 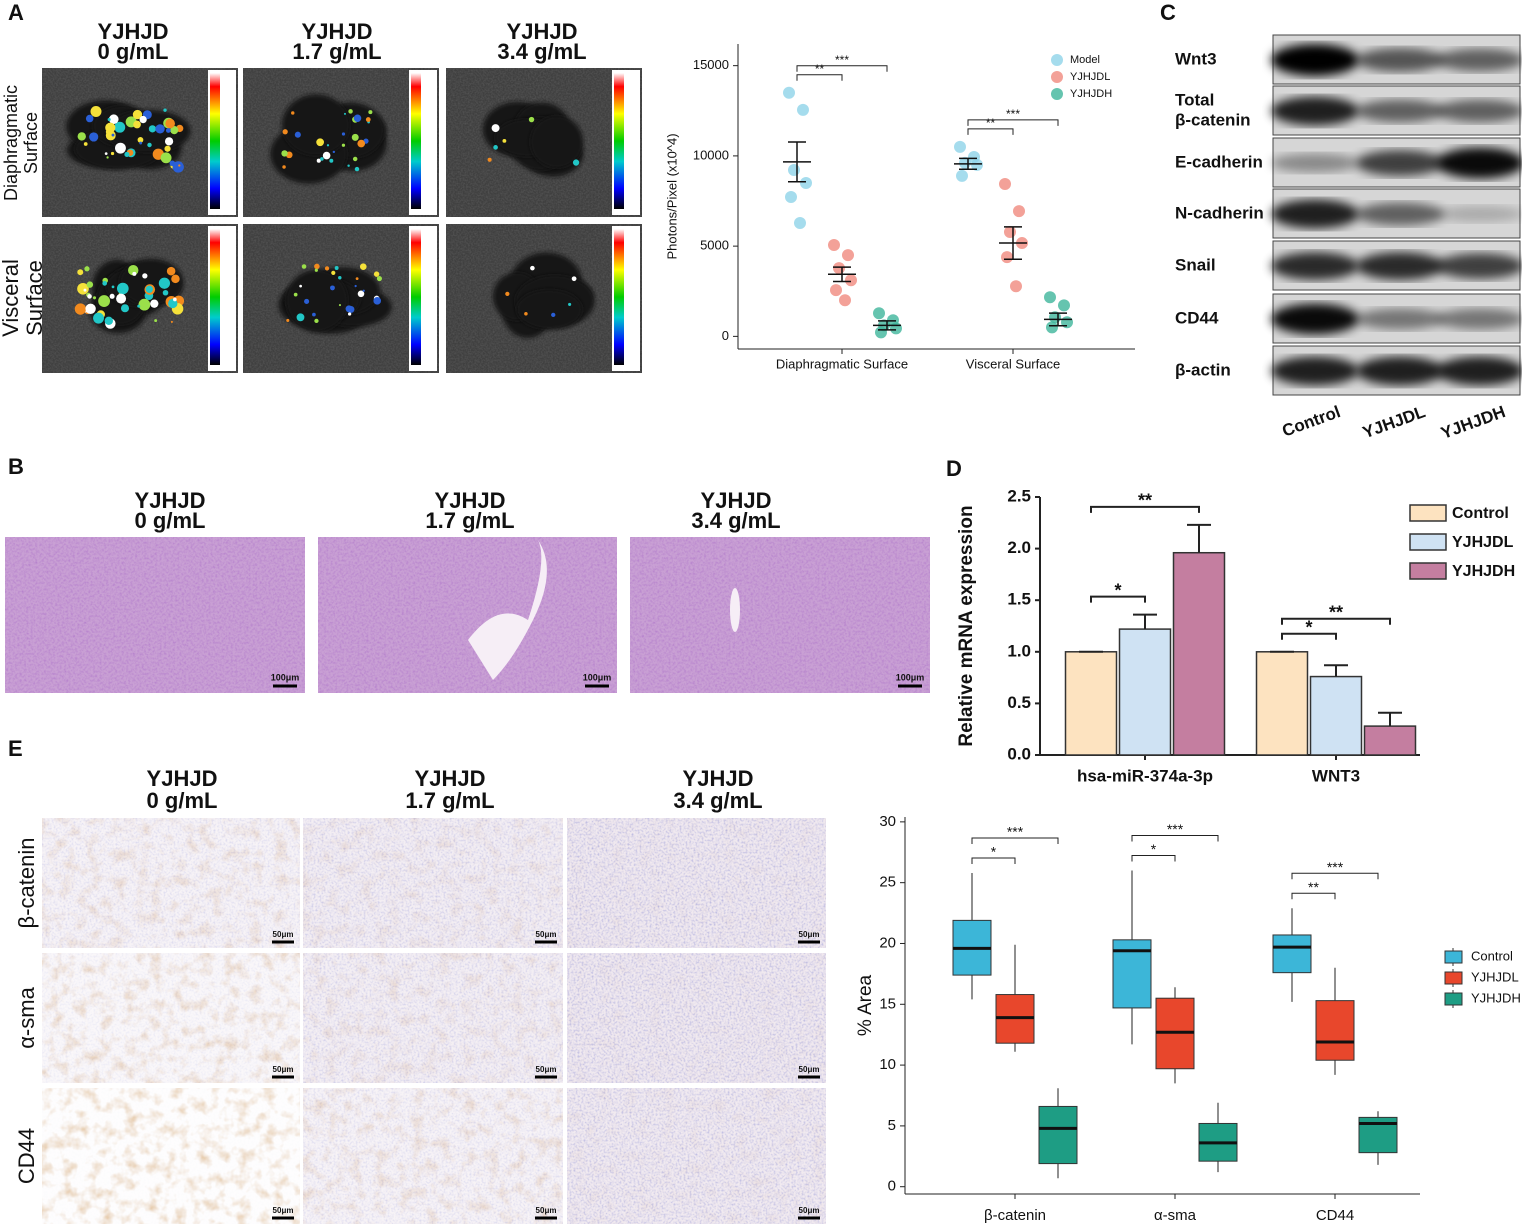 I want to click on legend-label: YJHJDH, so click(x=1091, y=94).